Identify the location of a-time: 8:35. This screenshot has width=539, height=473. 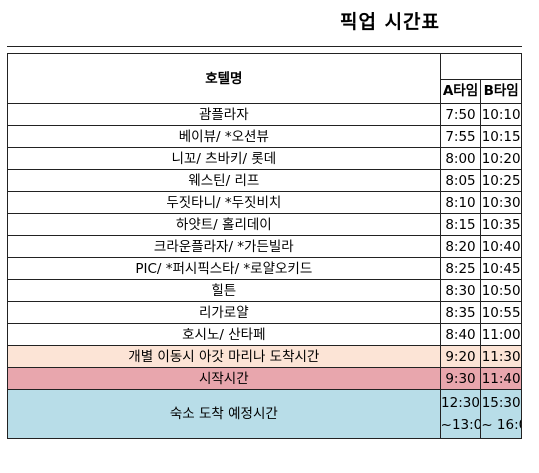
(460, 312).